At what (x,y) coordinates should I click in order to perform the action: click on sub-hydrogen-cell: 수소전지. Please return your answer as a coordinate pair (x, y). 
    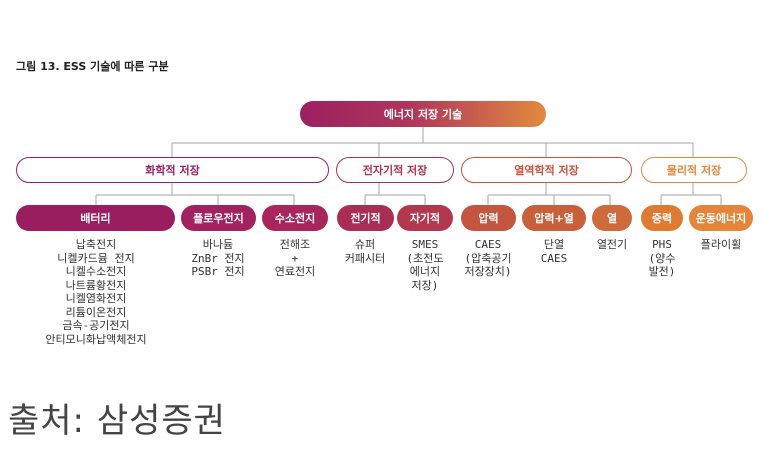
    Looking at the image, I should click on (295, 218).